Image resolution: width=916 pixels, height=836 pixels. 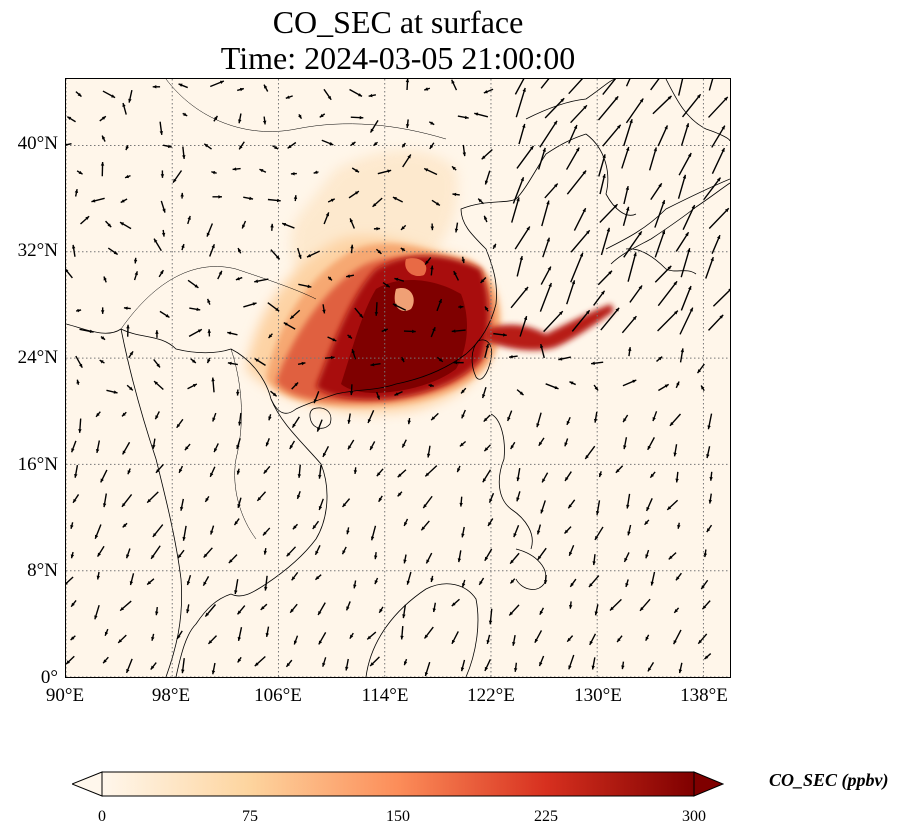 I want to click on colorbar, so click(x=398, y=784).